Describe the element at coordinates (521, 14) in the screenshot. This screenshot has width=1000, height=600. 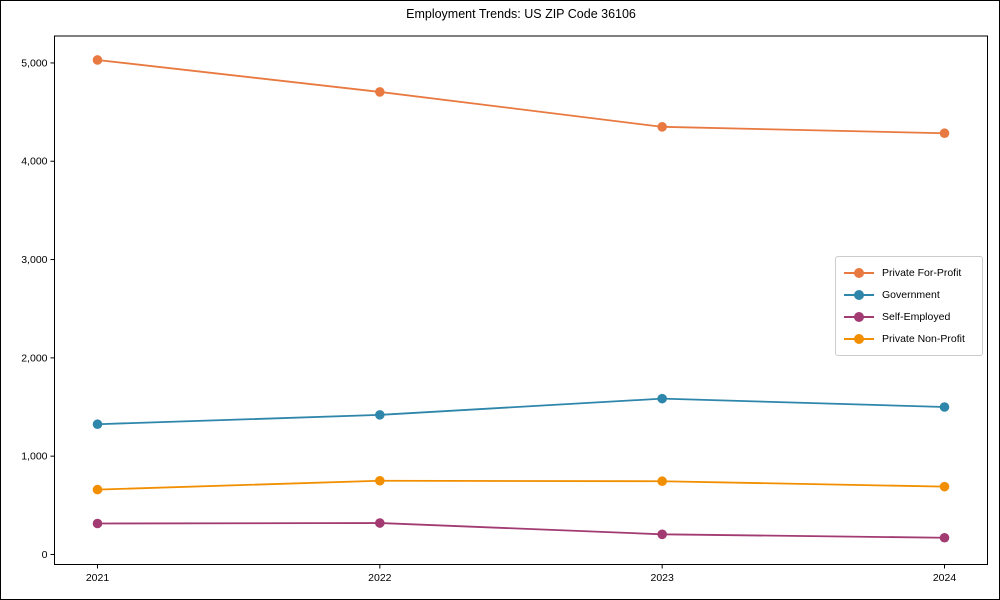
I see `chart-title: Employment Trends: US ZIP Code 36106` at that location.